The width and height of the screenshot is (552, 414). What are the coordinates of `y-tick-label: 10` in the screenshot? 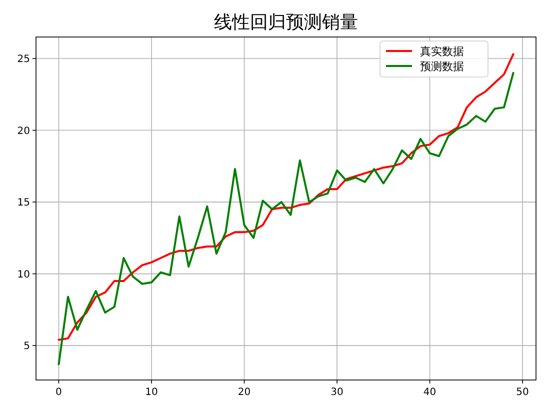 It's located at (23, 274).